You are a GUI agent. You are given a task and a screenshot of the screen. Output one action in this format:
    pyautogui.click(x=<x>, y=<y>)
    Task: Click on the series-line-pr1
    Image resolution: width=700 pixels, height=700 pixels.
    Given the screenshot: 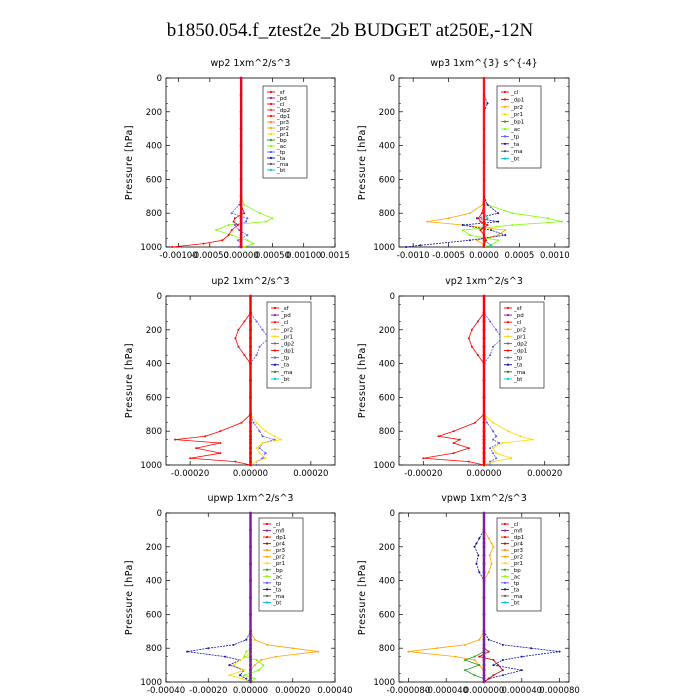 What is the action you would take?
    pyautogui.click(x=239, y=598)
    